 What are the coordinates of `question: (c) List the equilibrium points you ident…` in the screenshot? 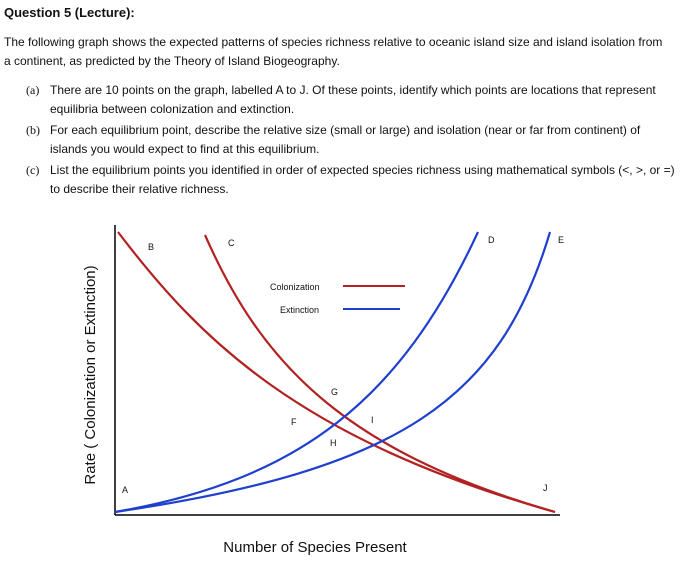 It's located at (351, 180).